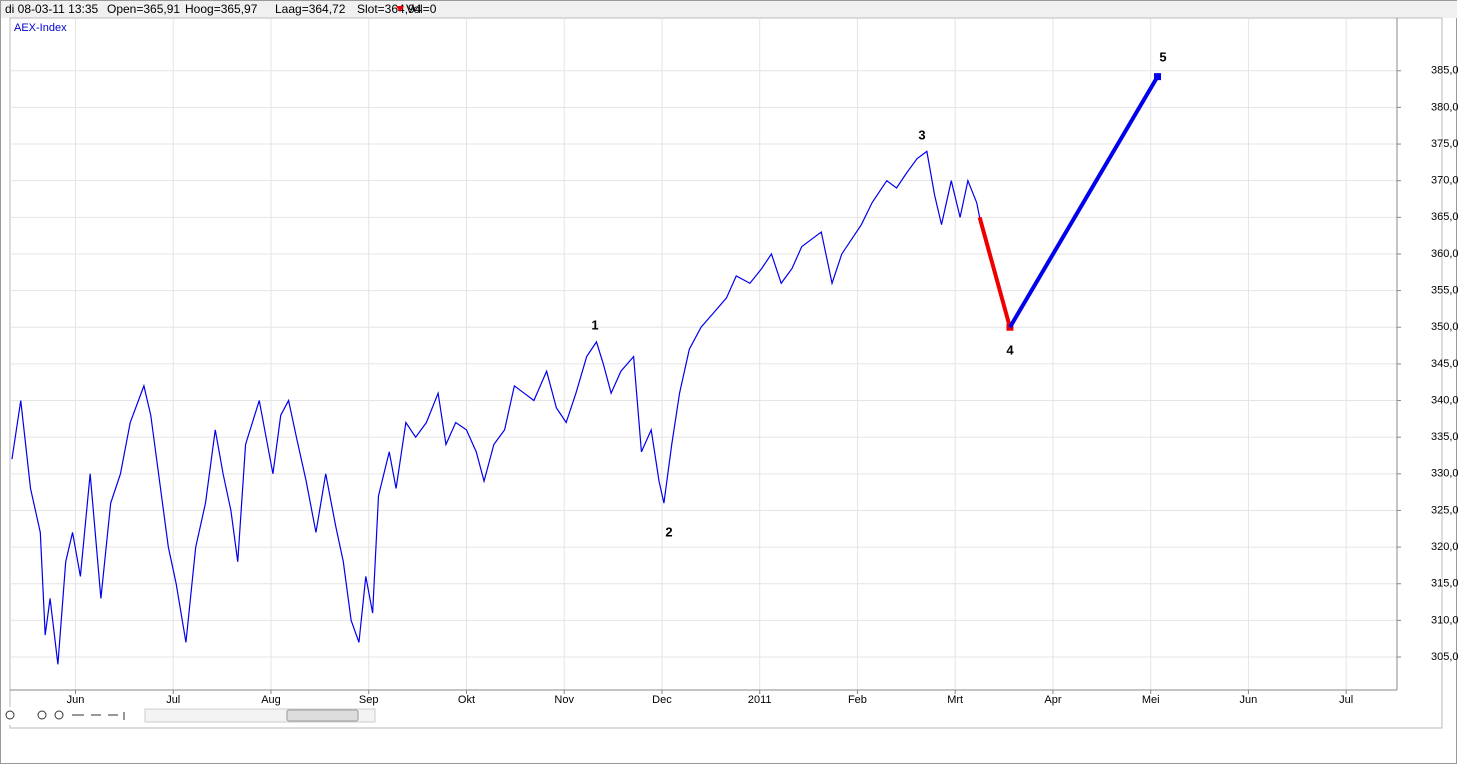  I want to click on legend-entry: AEX-Index, so click(40, 28).